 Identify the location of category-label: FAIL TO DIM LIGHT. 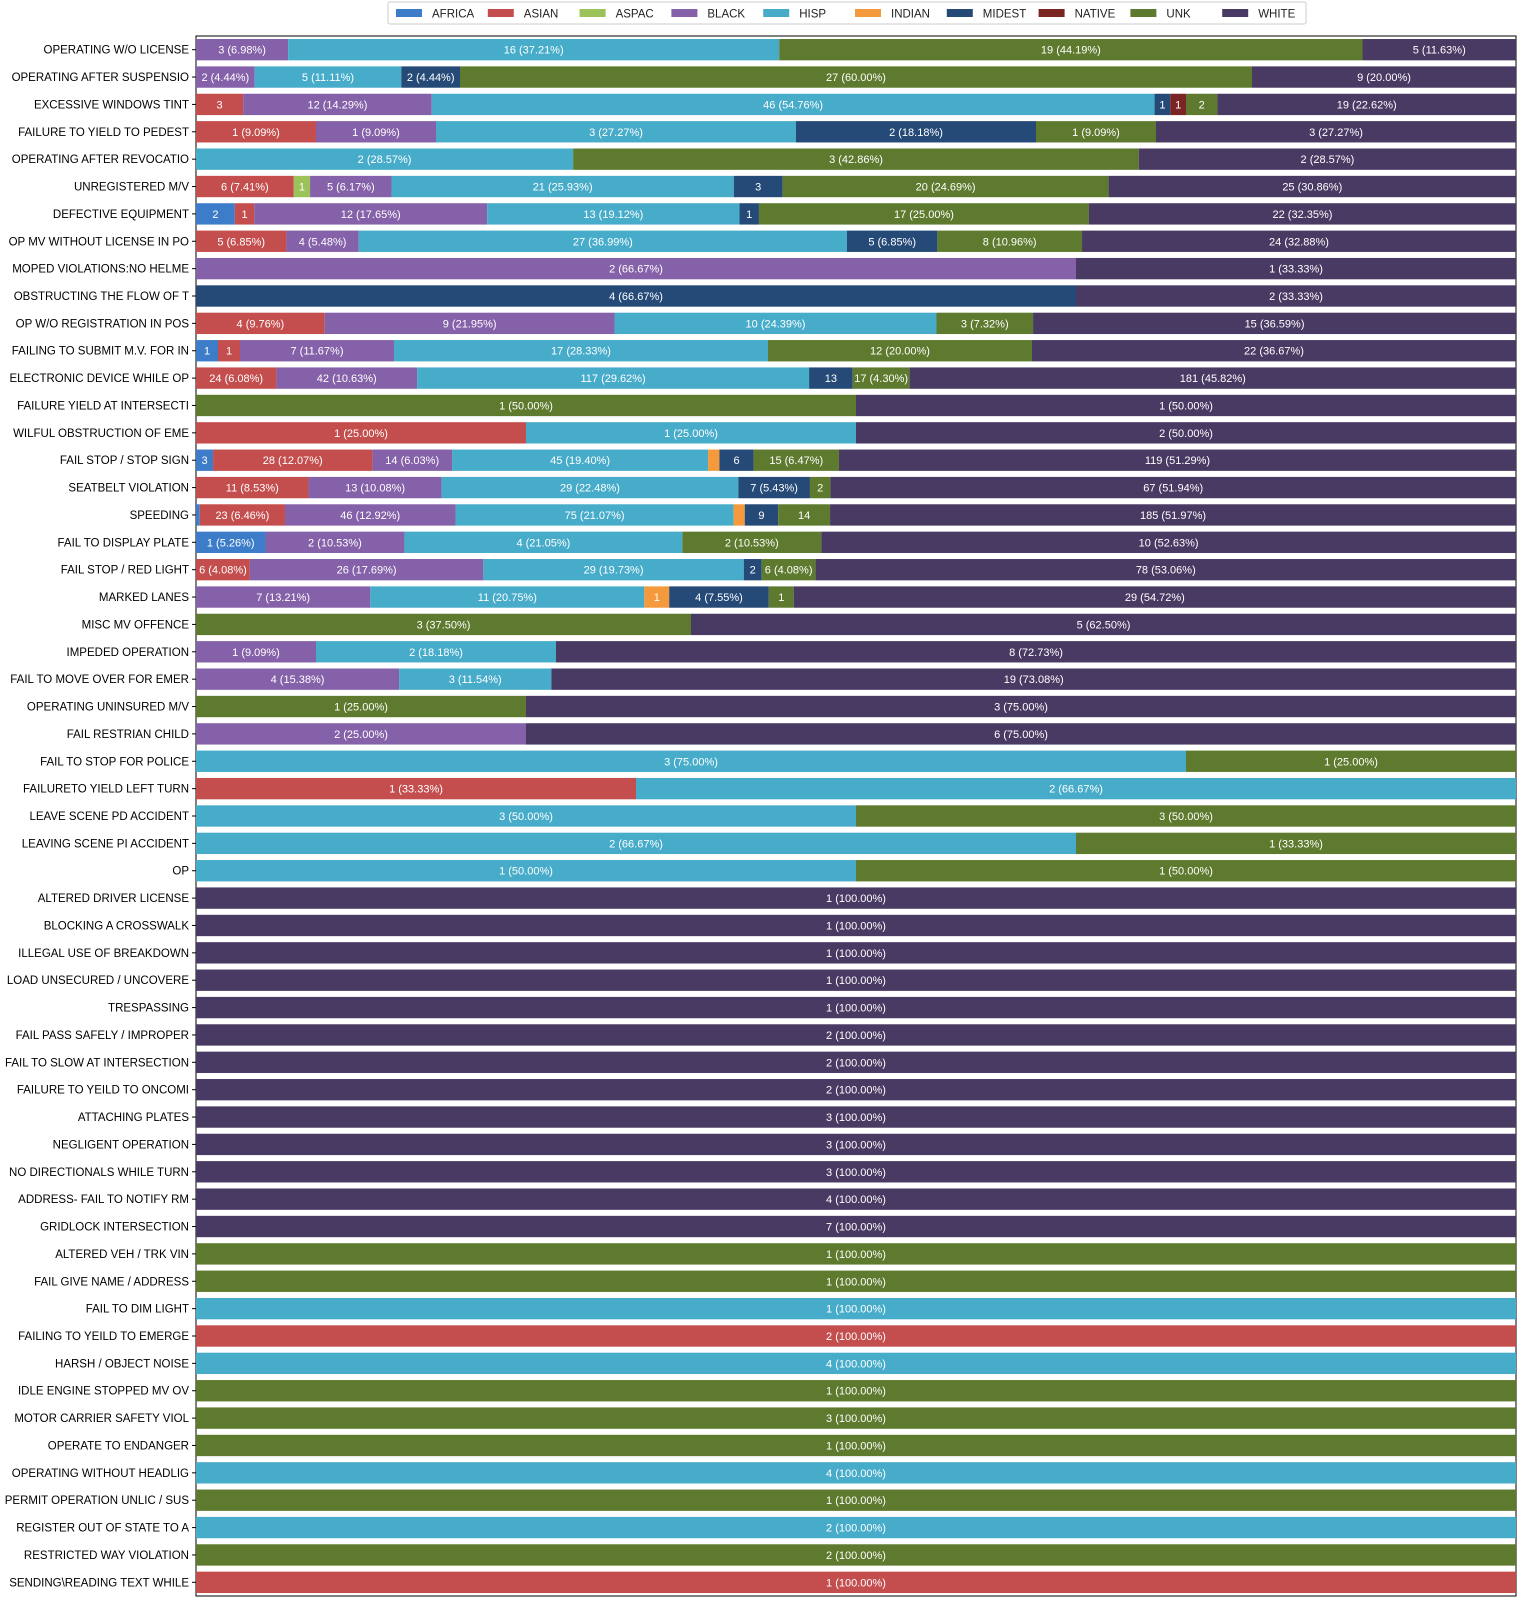
(137, 1310).